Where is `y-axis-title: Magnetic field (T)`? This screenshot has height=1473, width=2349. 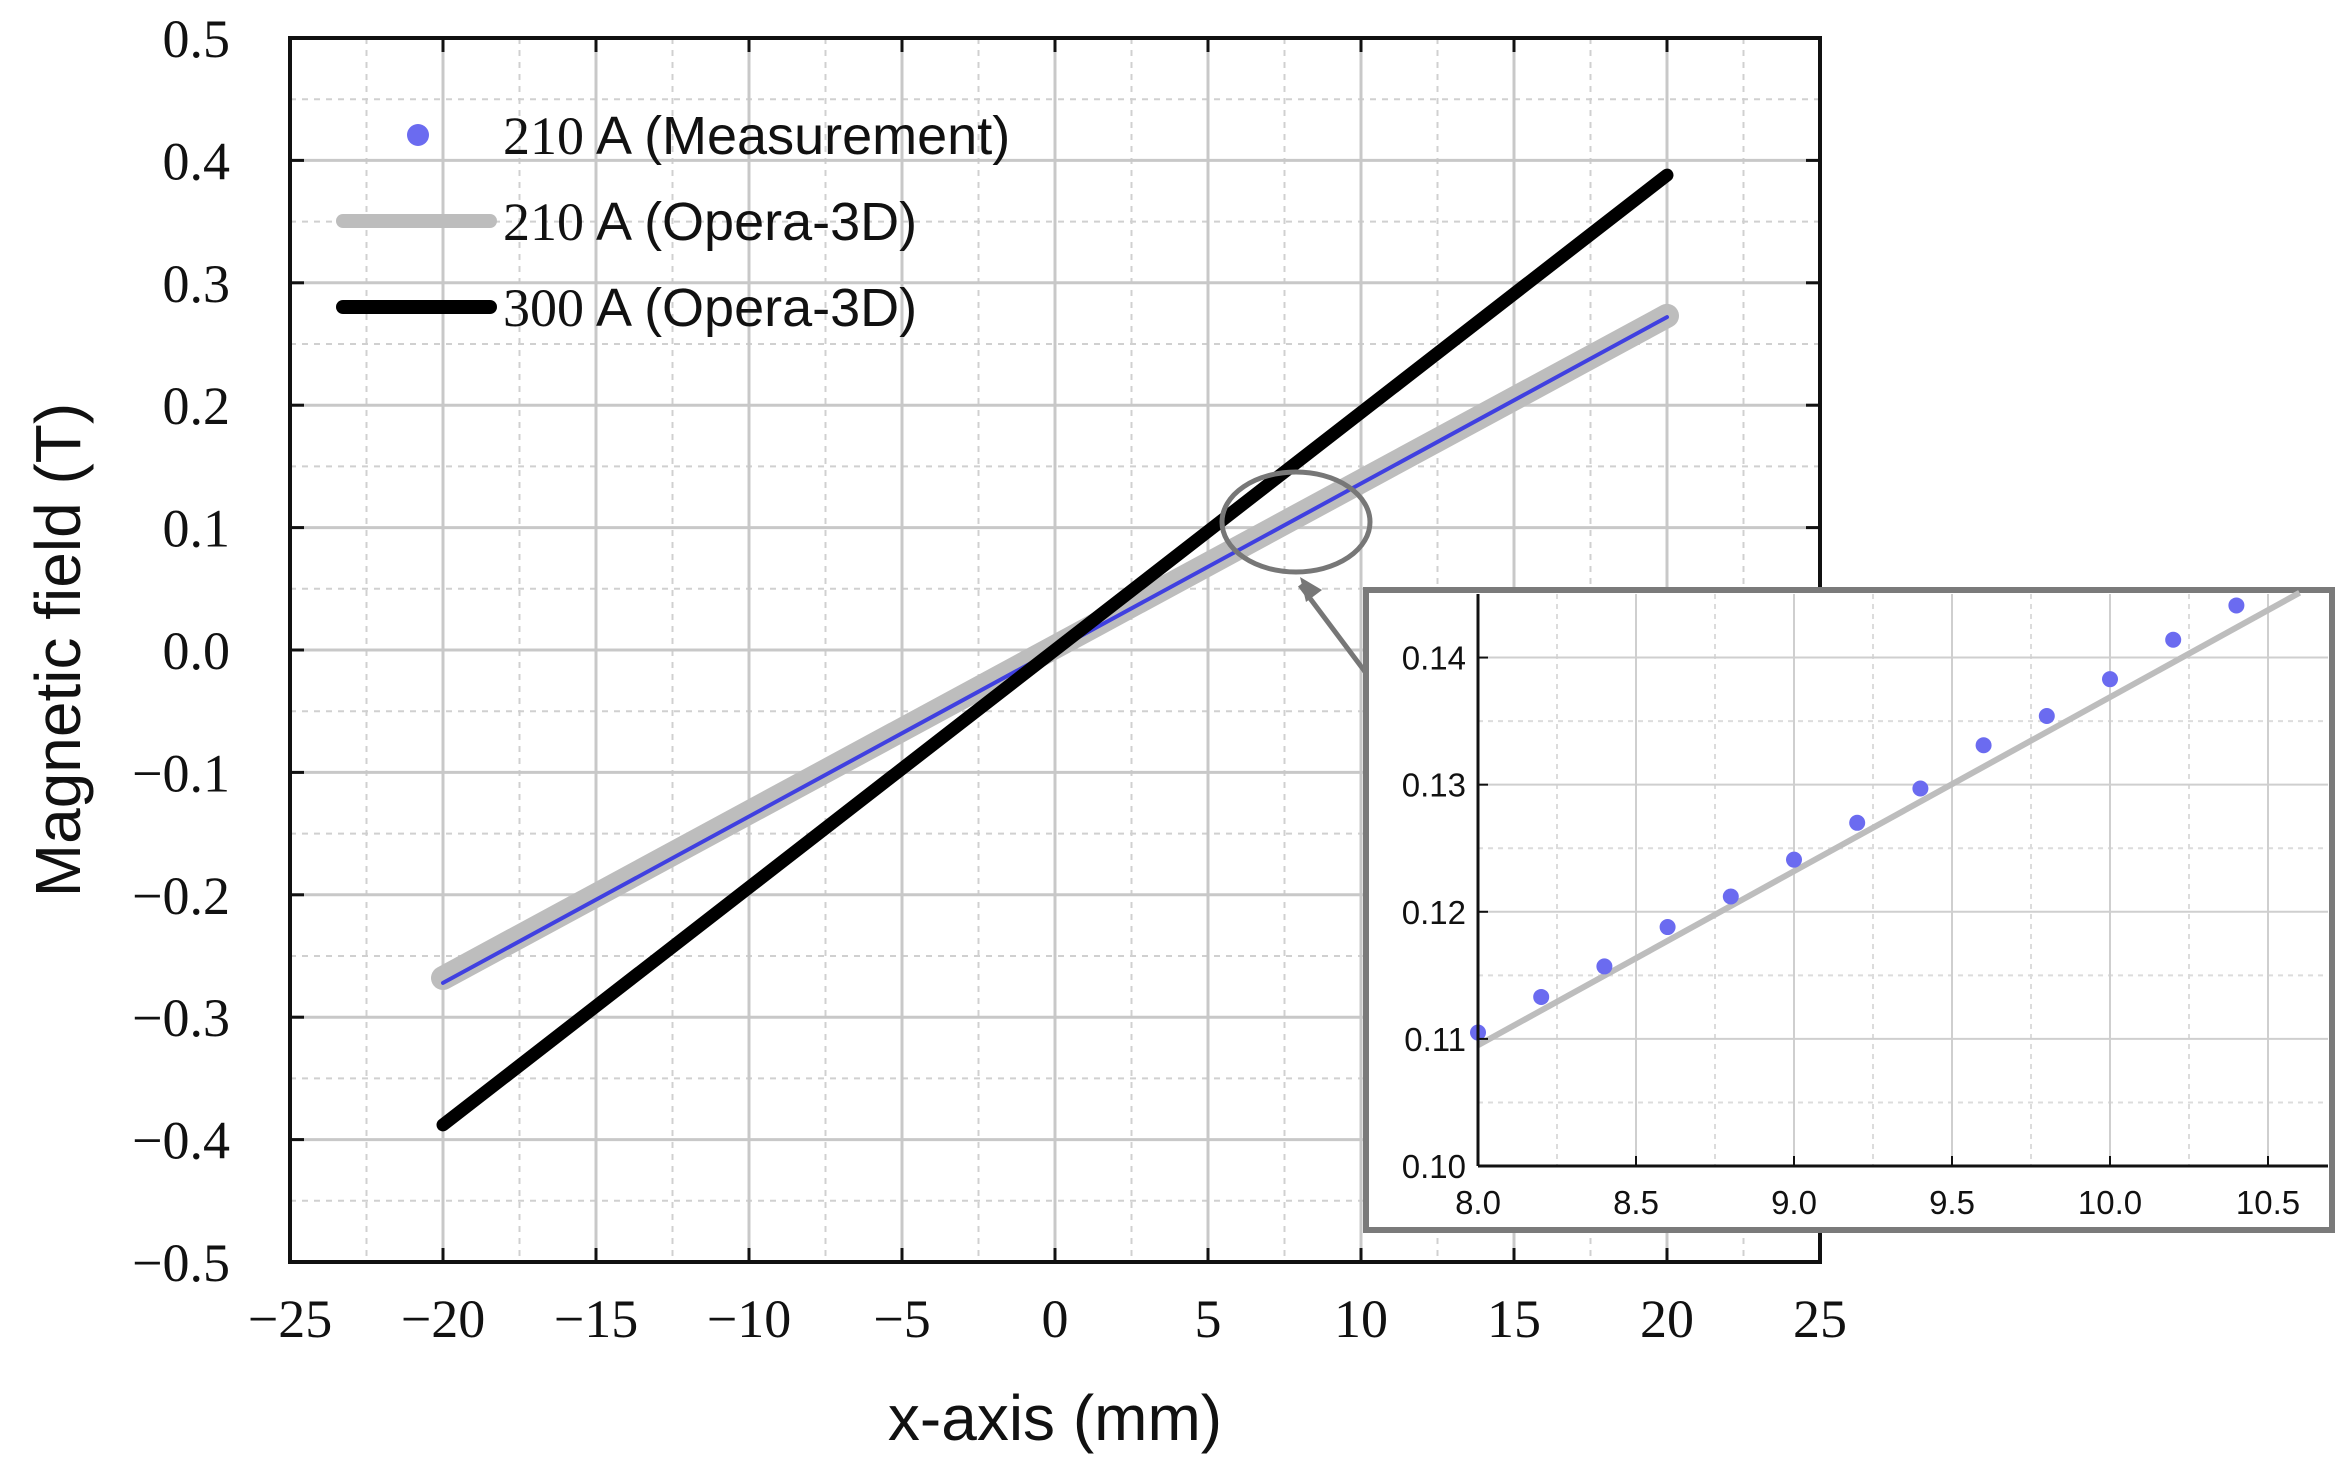 y-axis-title: Magnetic field (T) is located at coordinates (58, 650).